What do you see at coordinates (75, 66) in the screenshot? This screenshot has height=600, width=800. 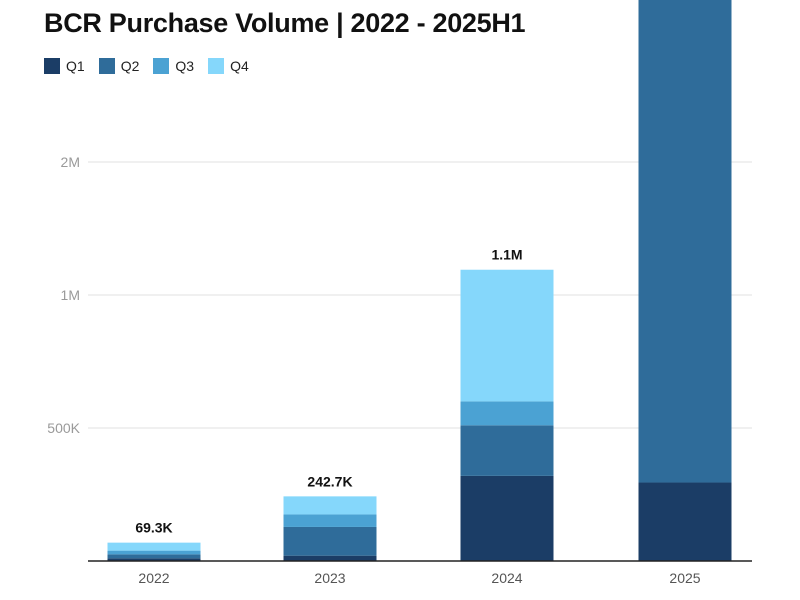 I see `legend-label: Q1` at bounding box center [75, 66].